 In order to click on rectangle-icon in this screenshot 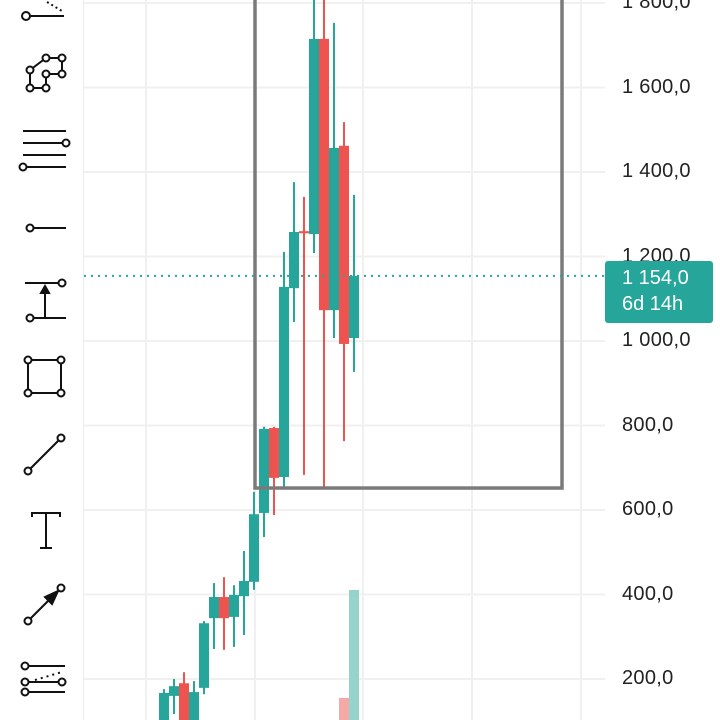, I will do `click(44, 376)`.